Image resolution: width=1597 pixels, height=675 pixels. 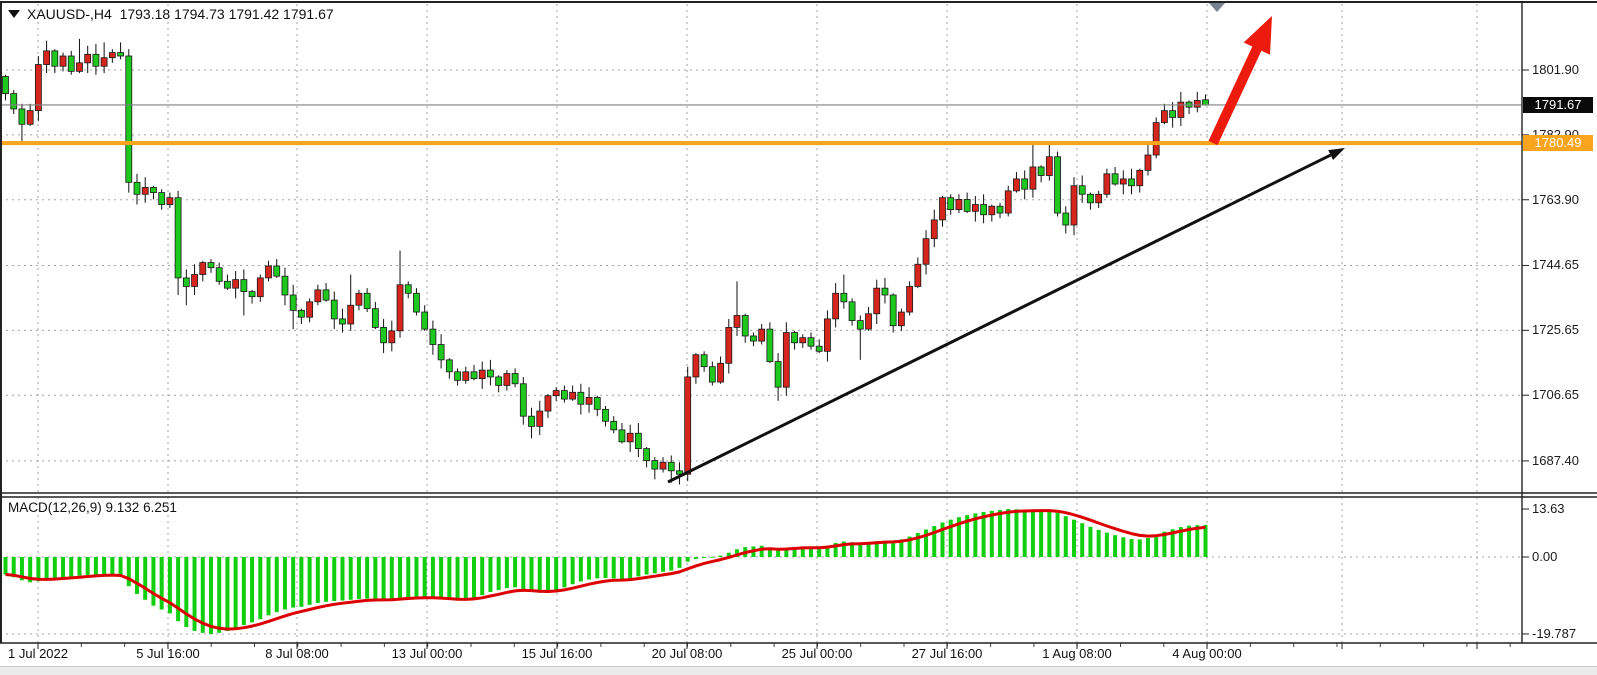 I want to click on date-tick-label: 1 Jul 2022, so click(x=38, y=653).